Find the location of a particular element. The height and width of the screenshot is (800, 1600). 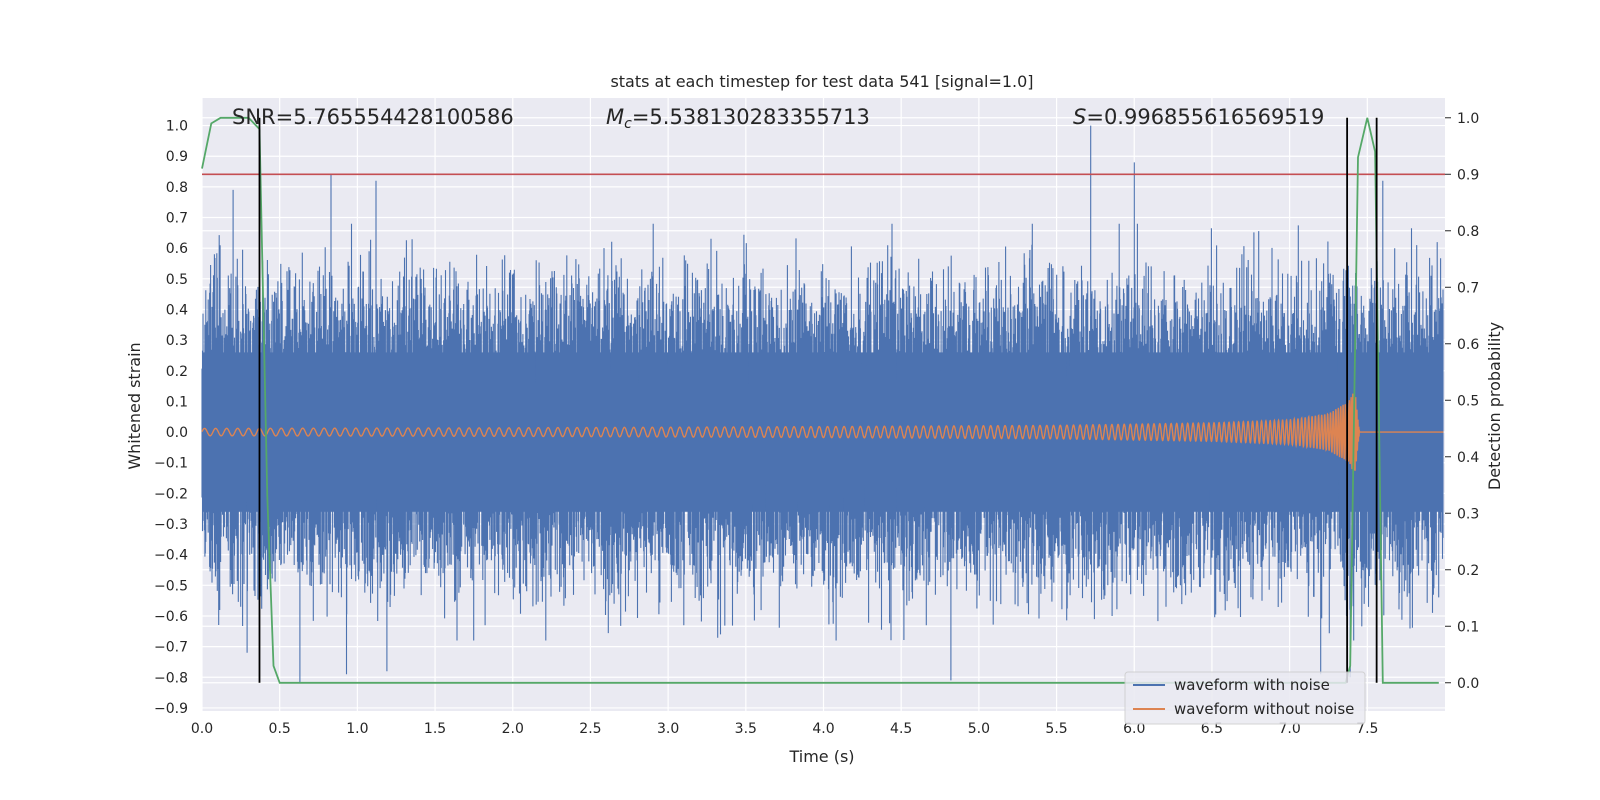

clean-trace is located at coordinates (822, 431).